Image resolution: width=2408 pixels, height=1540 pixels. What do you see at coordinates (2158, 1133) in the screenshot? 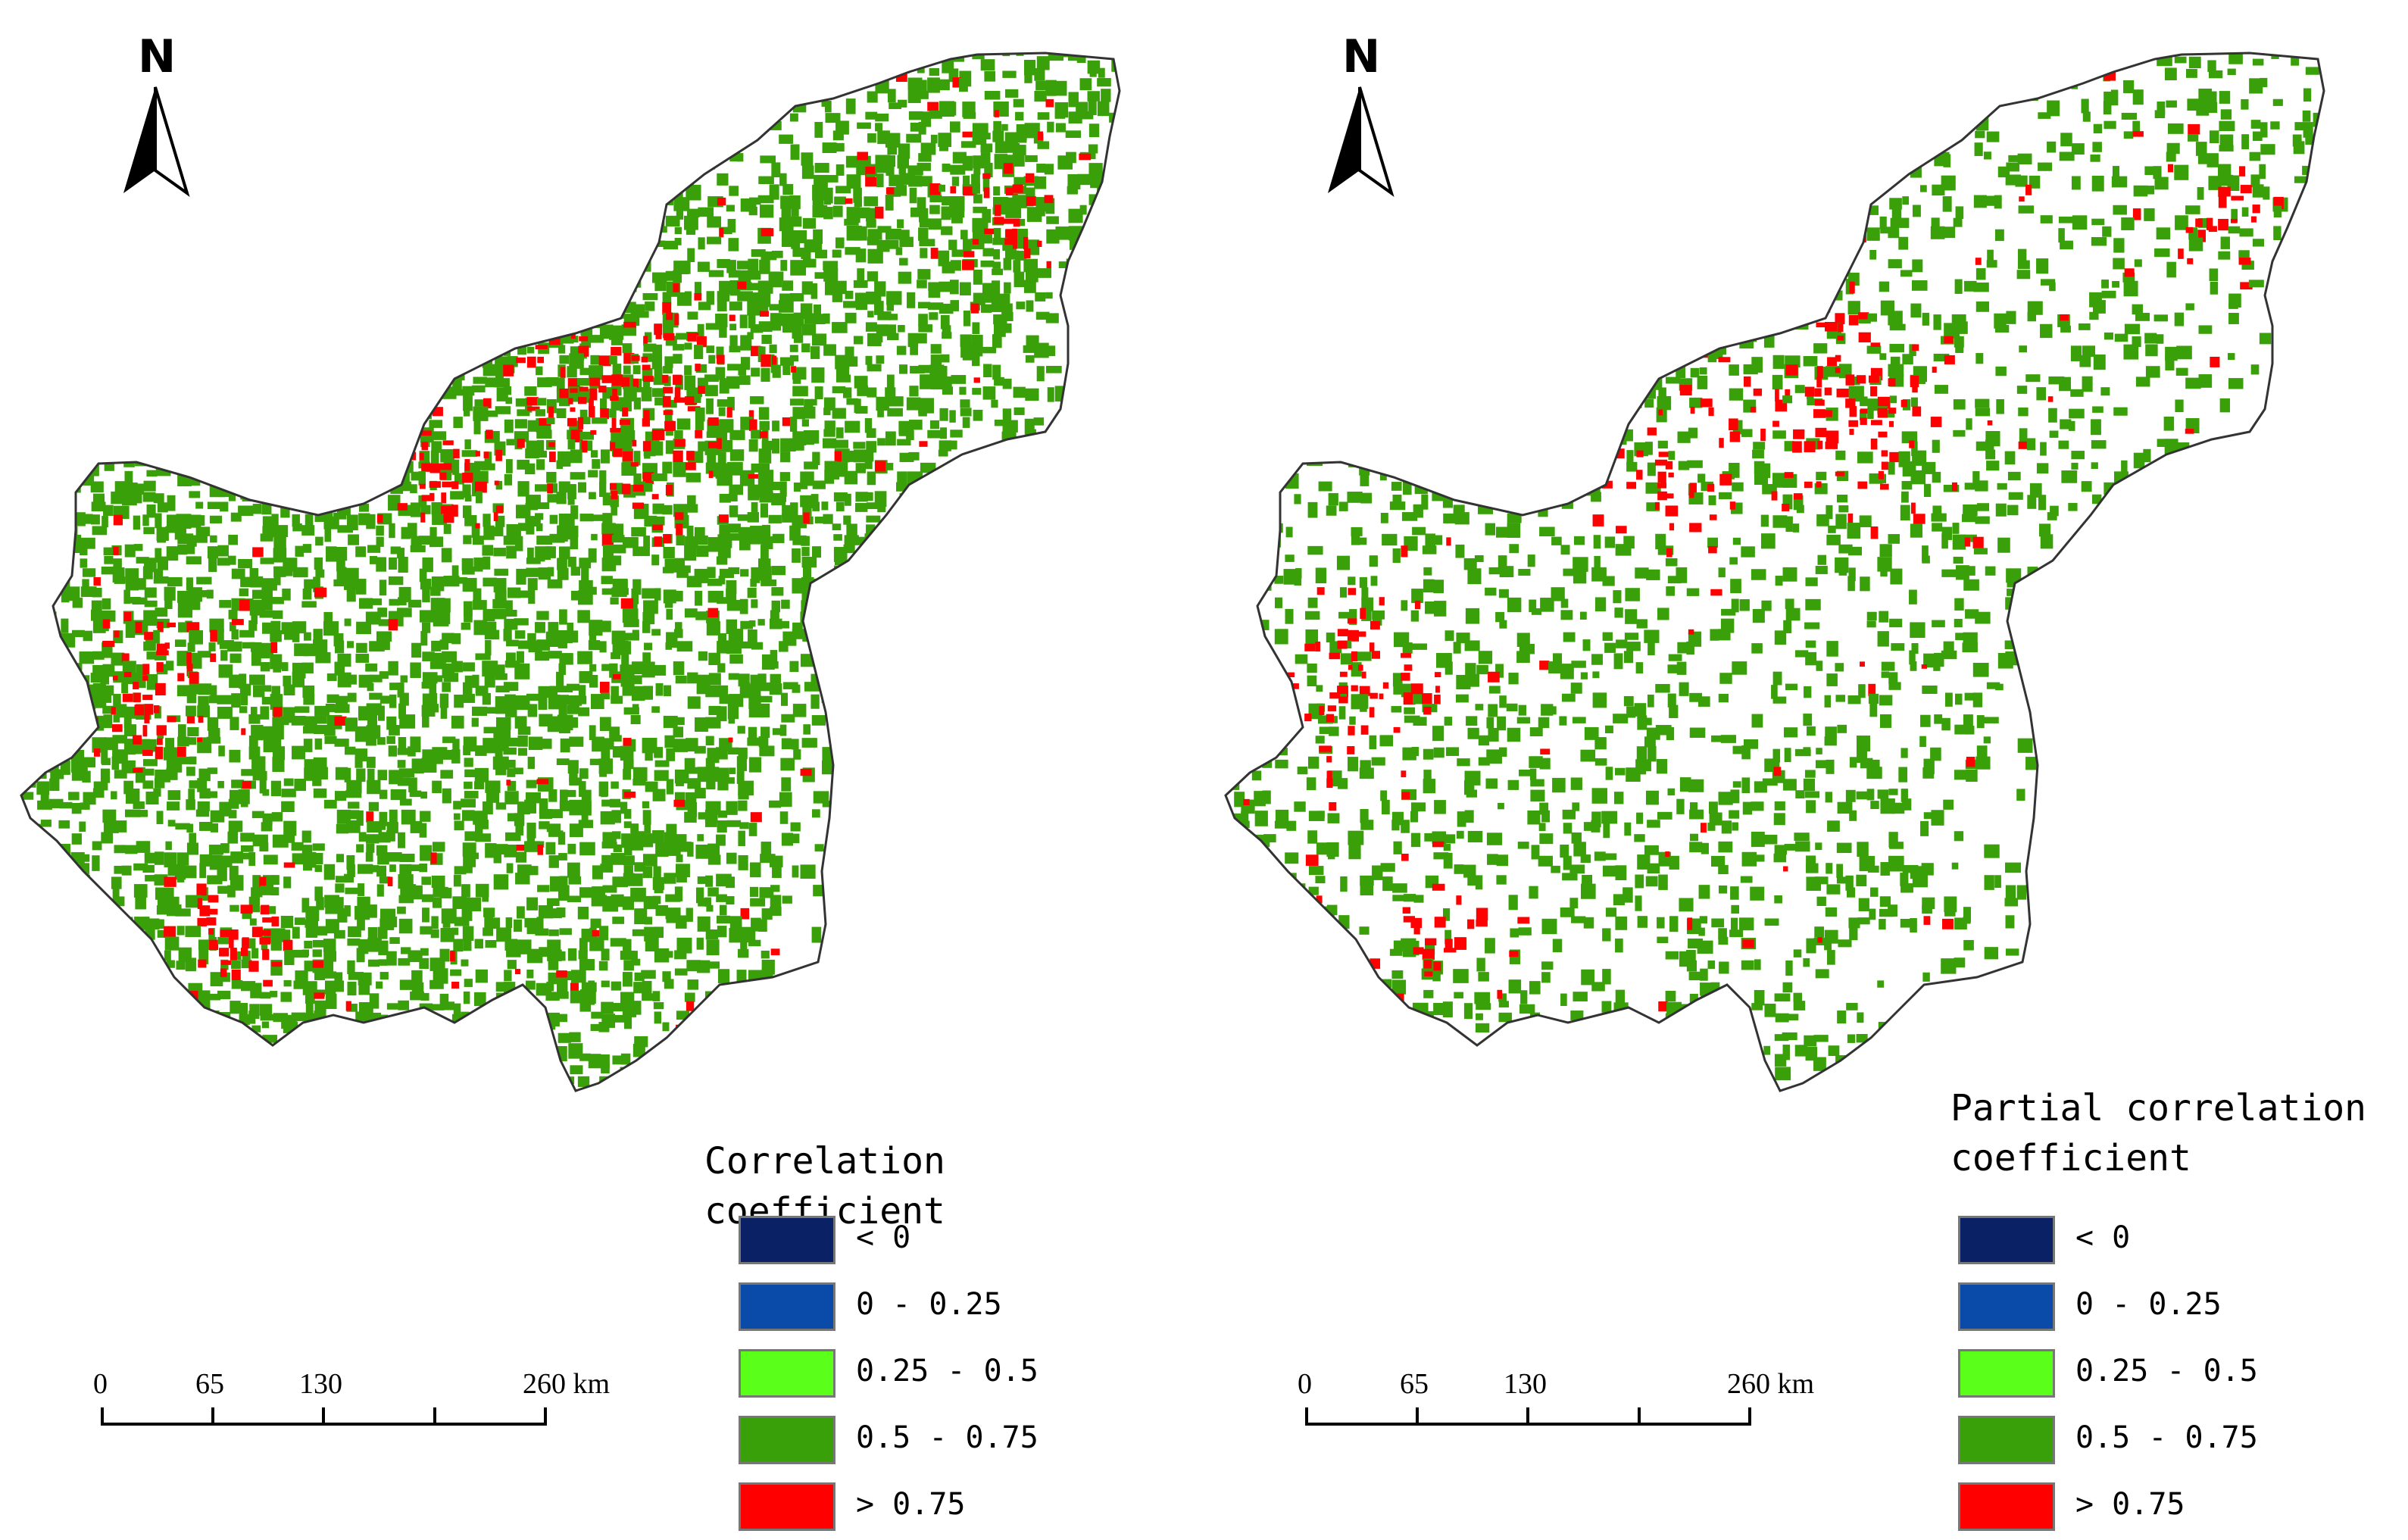
I see `legend-title: Partial correlation coefficient` at bounding box center [2158, 1133].